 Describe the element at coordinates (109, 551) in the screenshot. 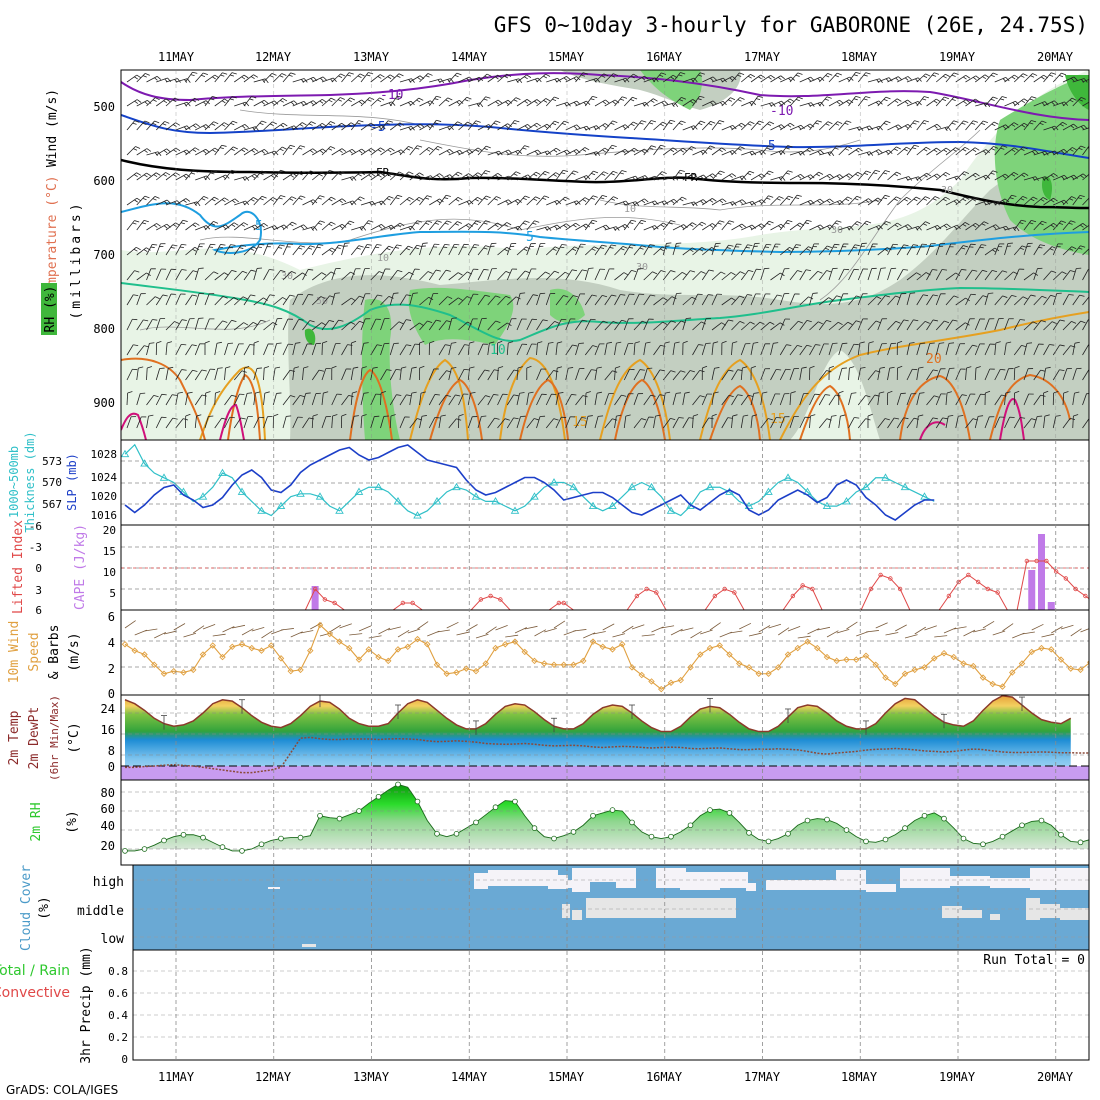

I see `cape-tick-label: 15` at that location.